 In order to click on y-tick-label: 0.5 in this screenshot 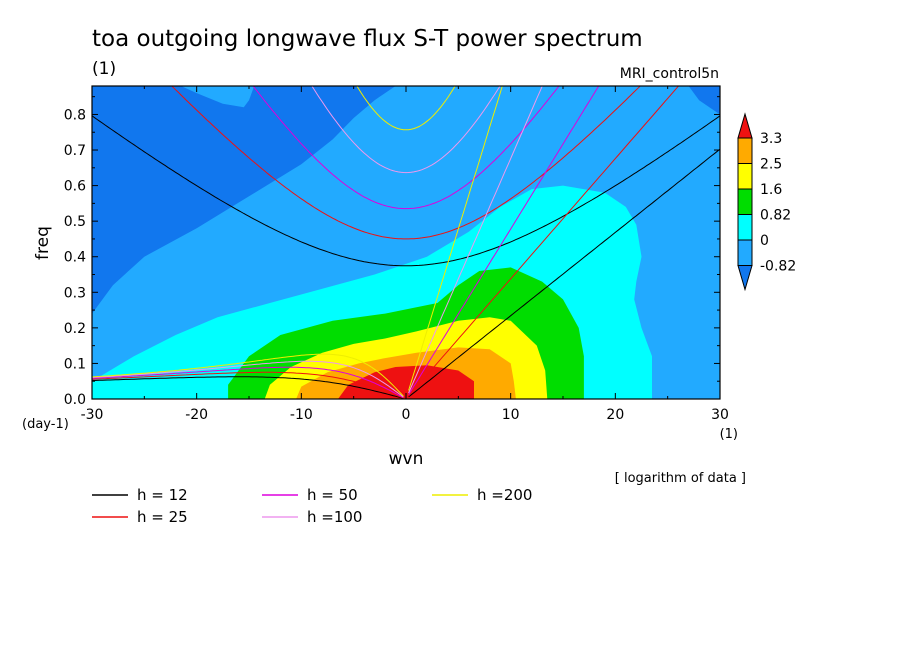, I will do `click(75, 222)`.